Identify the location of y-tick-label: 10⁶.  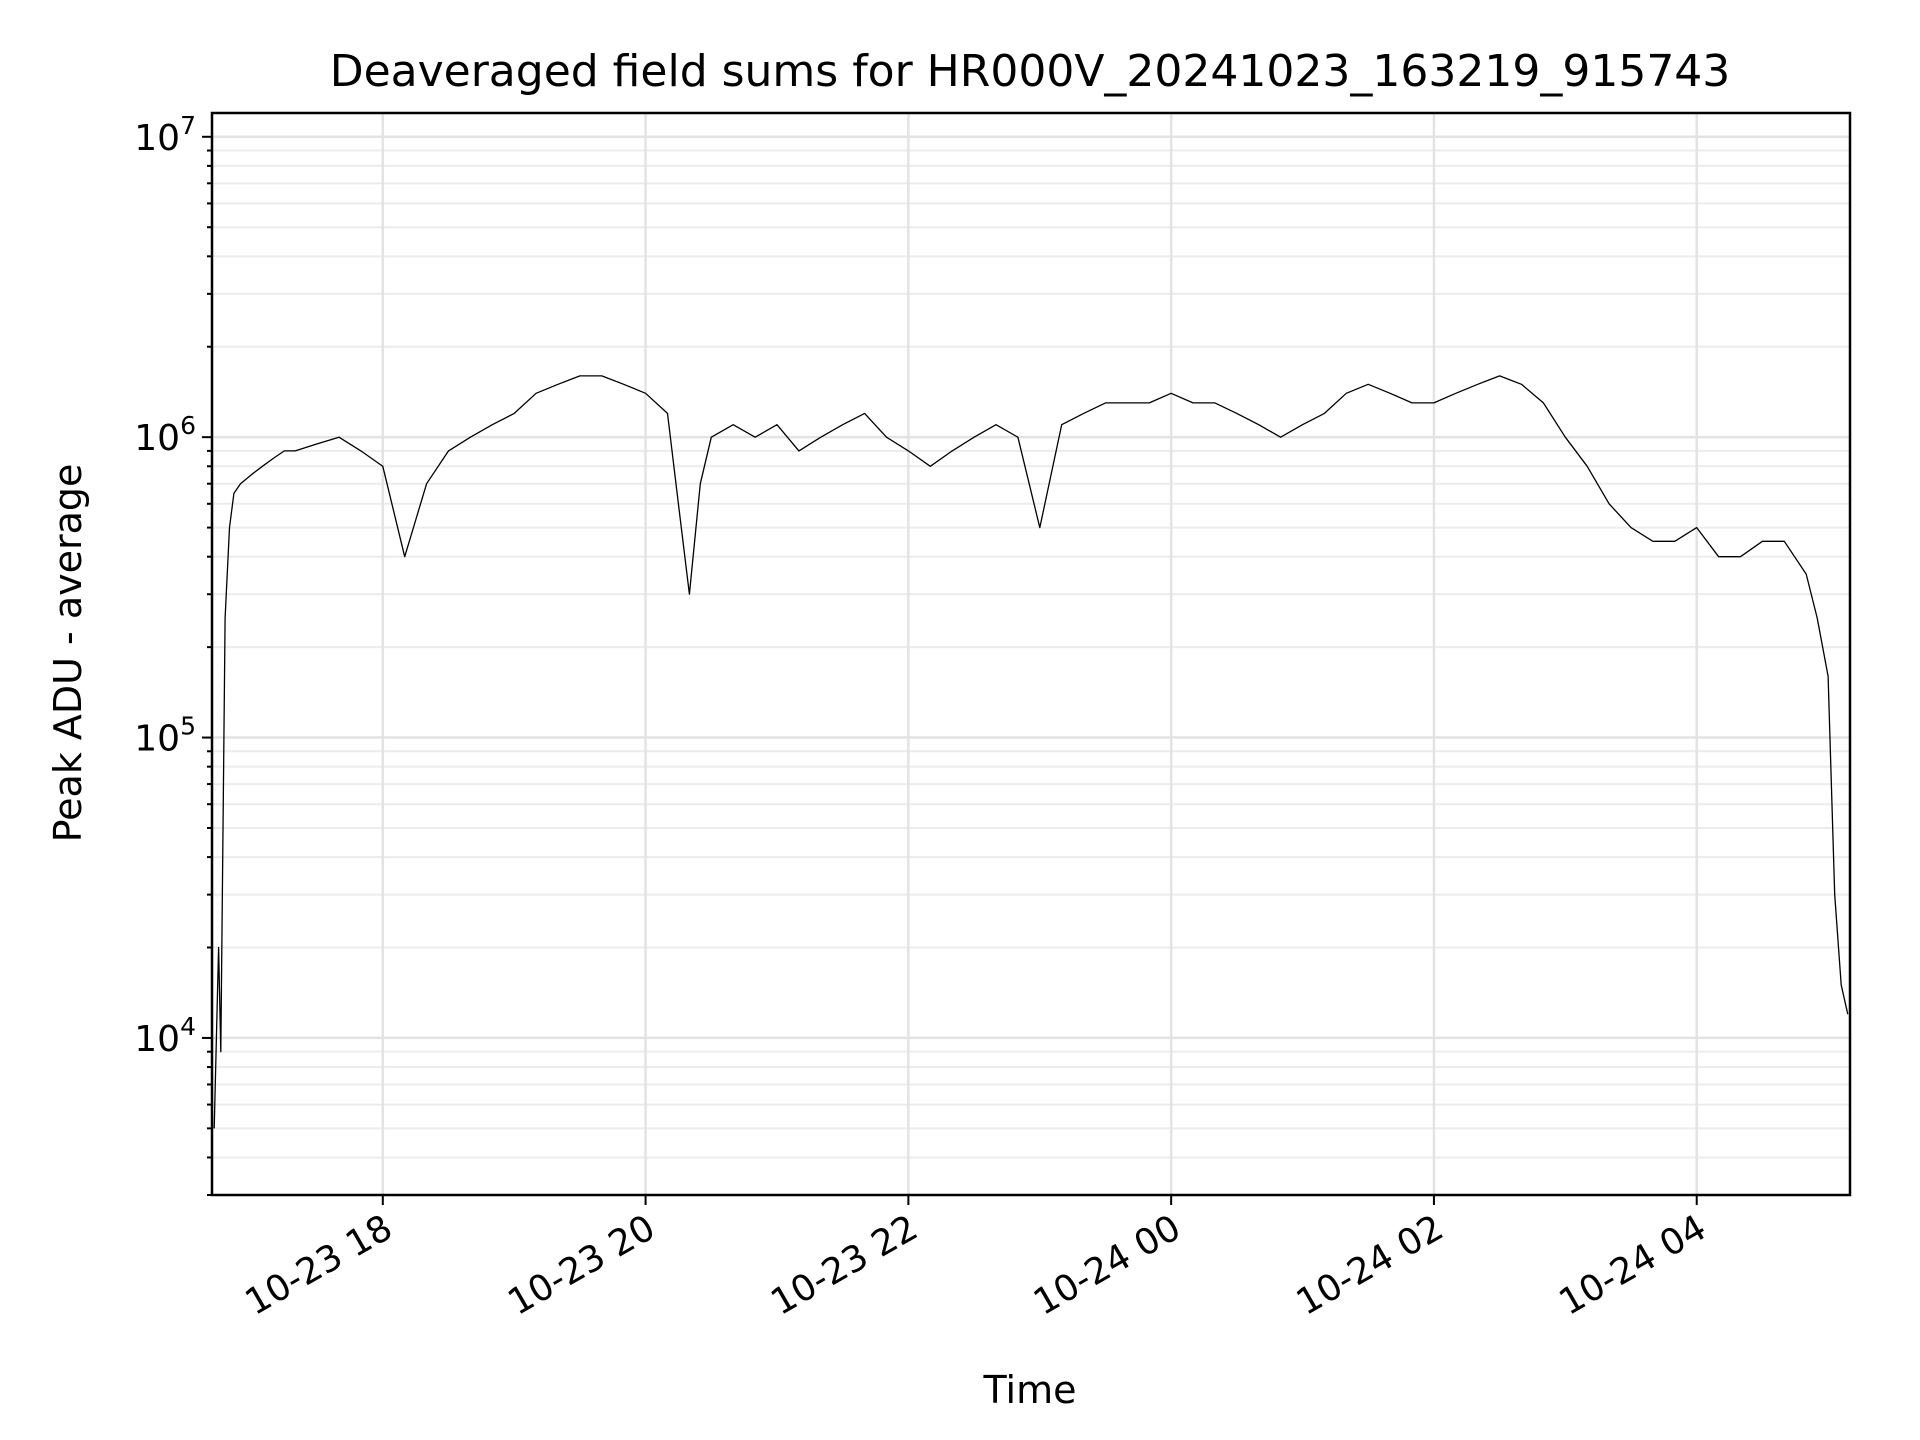
(165, 435).